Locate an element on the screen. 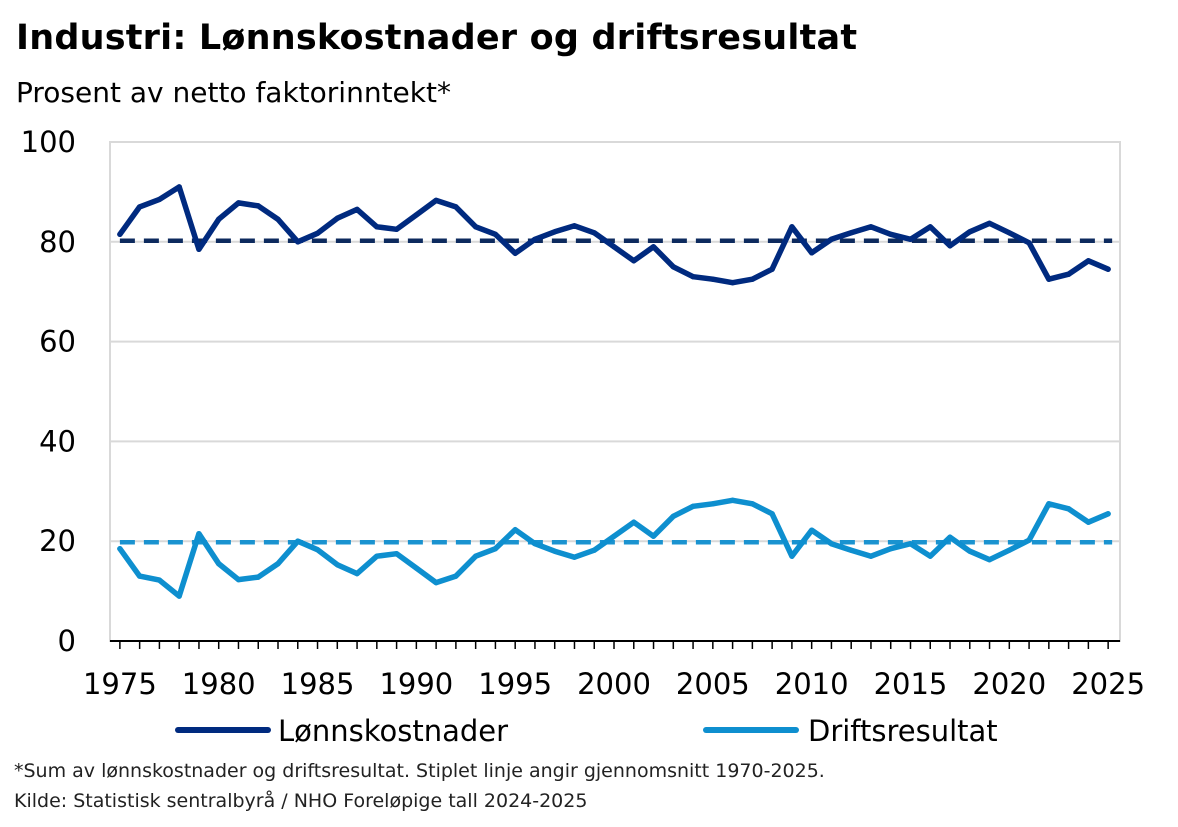 Image resolution: width=1178 pixels, height=827 pixels. y-tick-label-40: 40 is located at coordinates (57, 441).